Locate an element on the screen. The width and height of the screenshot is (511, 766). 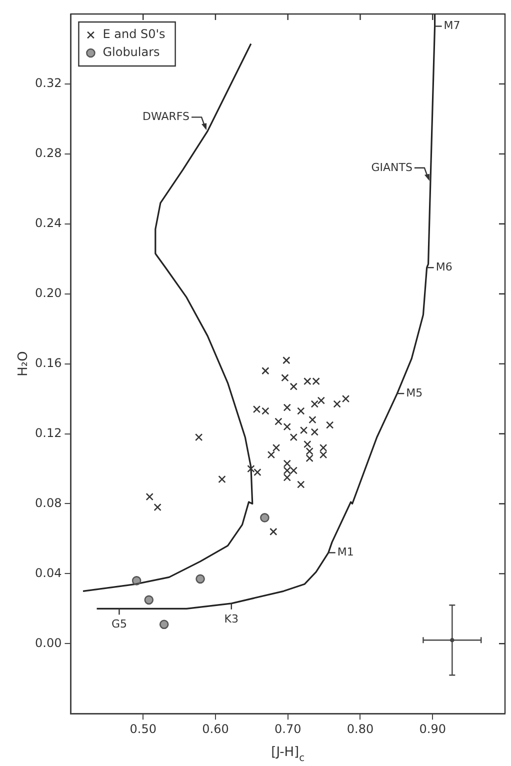
annotation: M6 is located at coordinates (444, 267).